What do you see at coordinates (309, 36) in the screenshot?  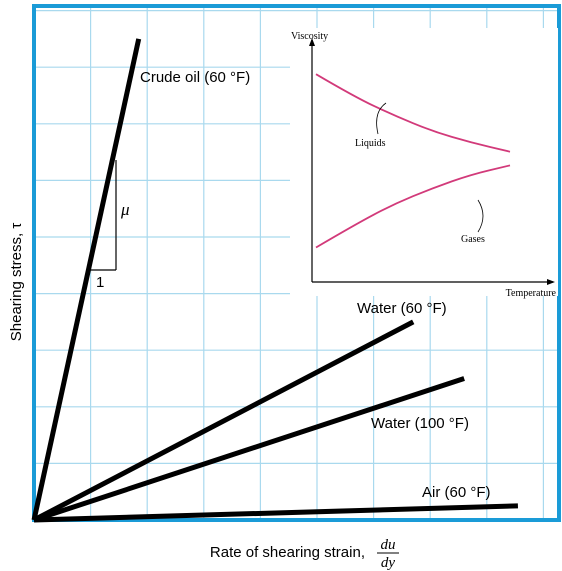 I see `inset-y-axis-label: Viscosity` at bounding box center [309, 36].